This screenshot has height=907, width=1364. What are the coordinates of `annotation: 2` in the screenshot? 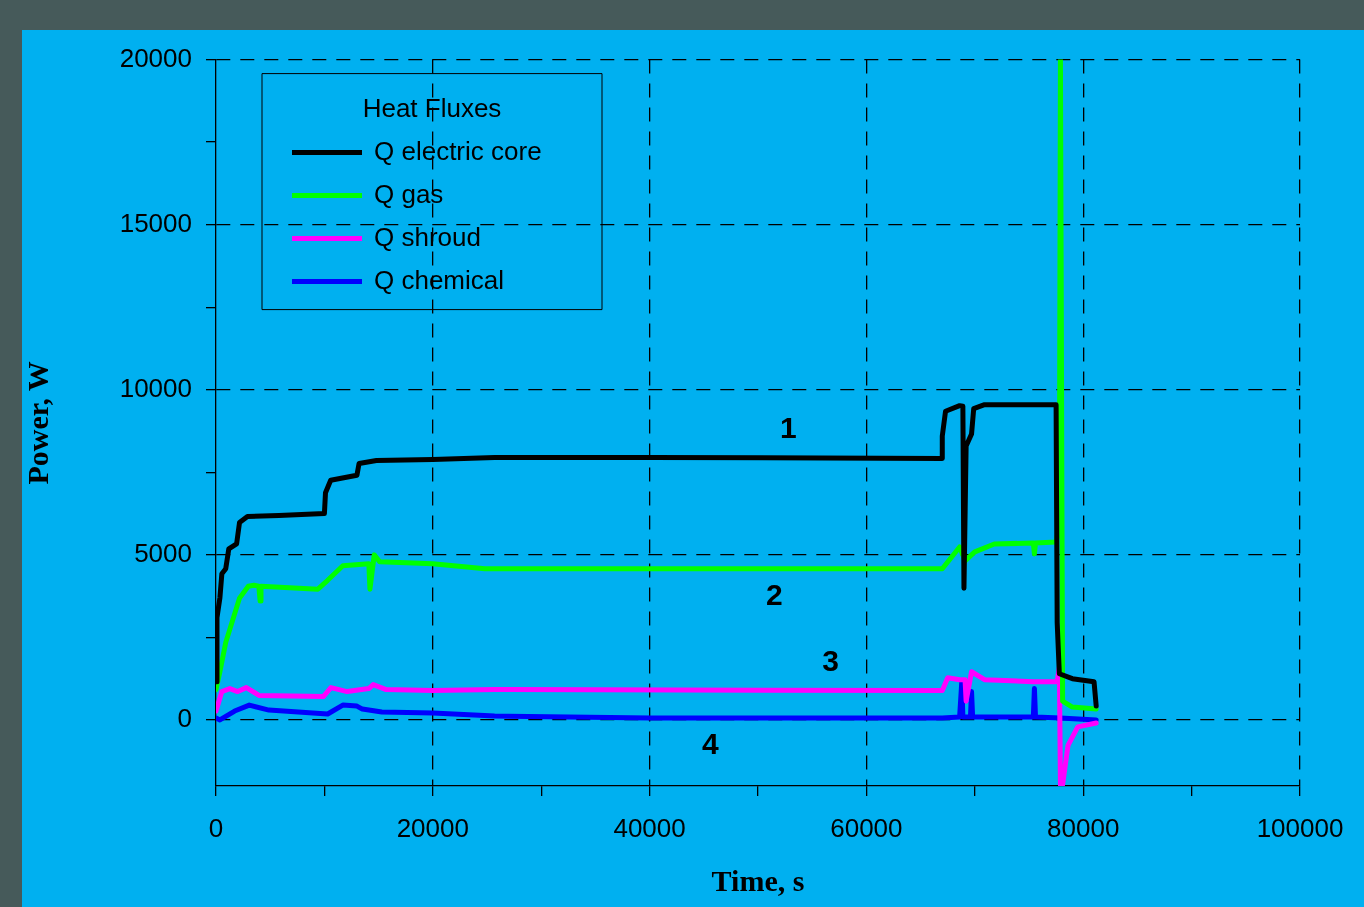 It's located at (774, 595).